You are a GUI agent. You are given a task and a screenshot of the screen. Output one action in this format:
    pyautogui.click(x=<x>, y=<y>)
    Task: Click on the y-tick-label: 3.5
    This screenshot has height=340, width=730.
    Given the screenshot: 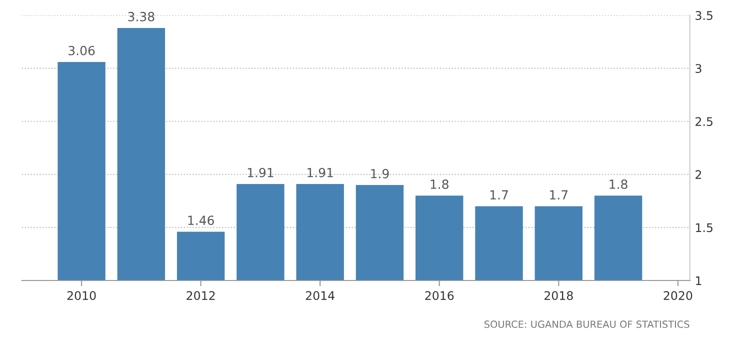 What is the action you would take?
    pyautogui.click(x=704, y=15)
    